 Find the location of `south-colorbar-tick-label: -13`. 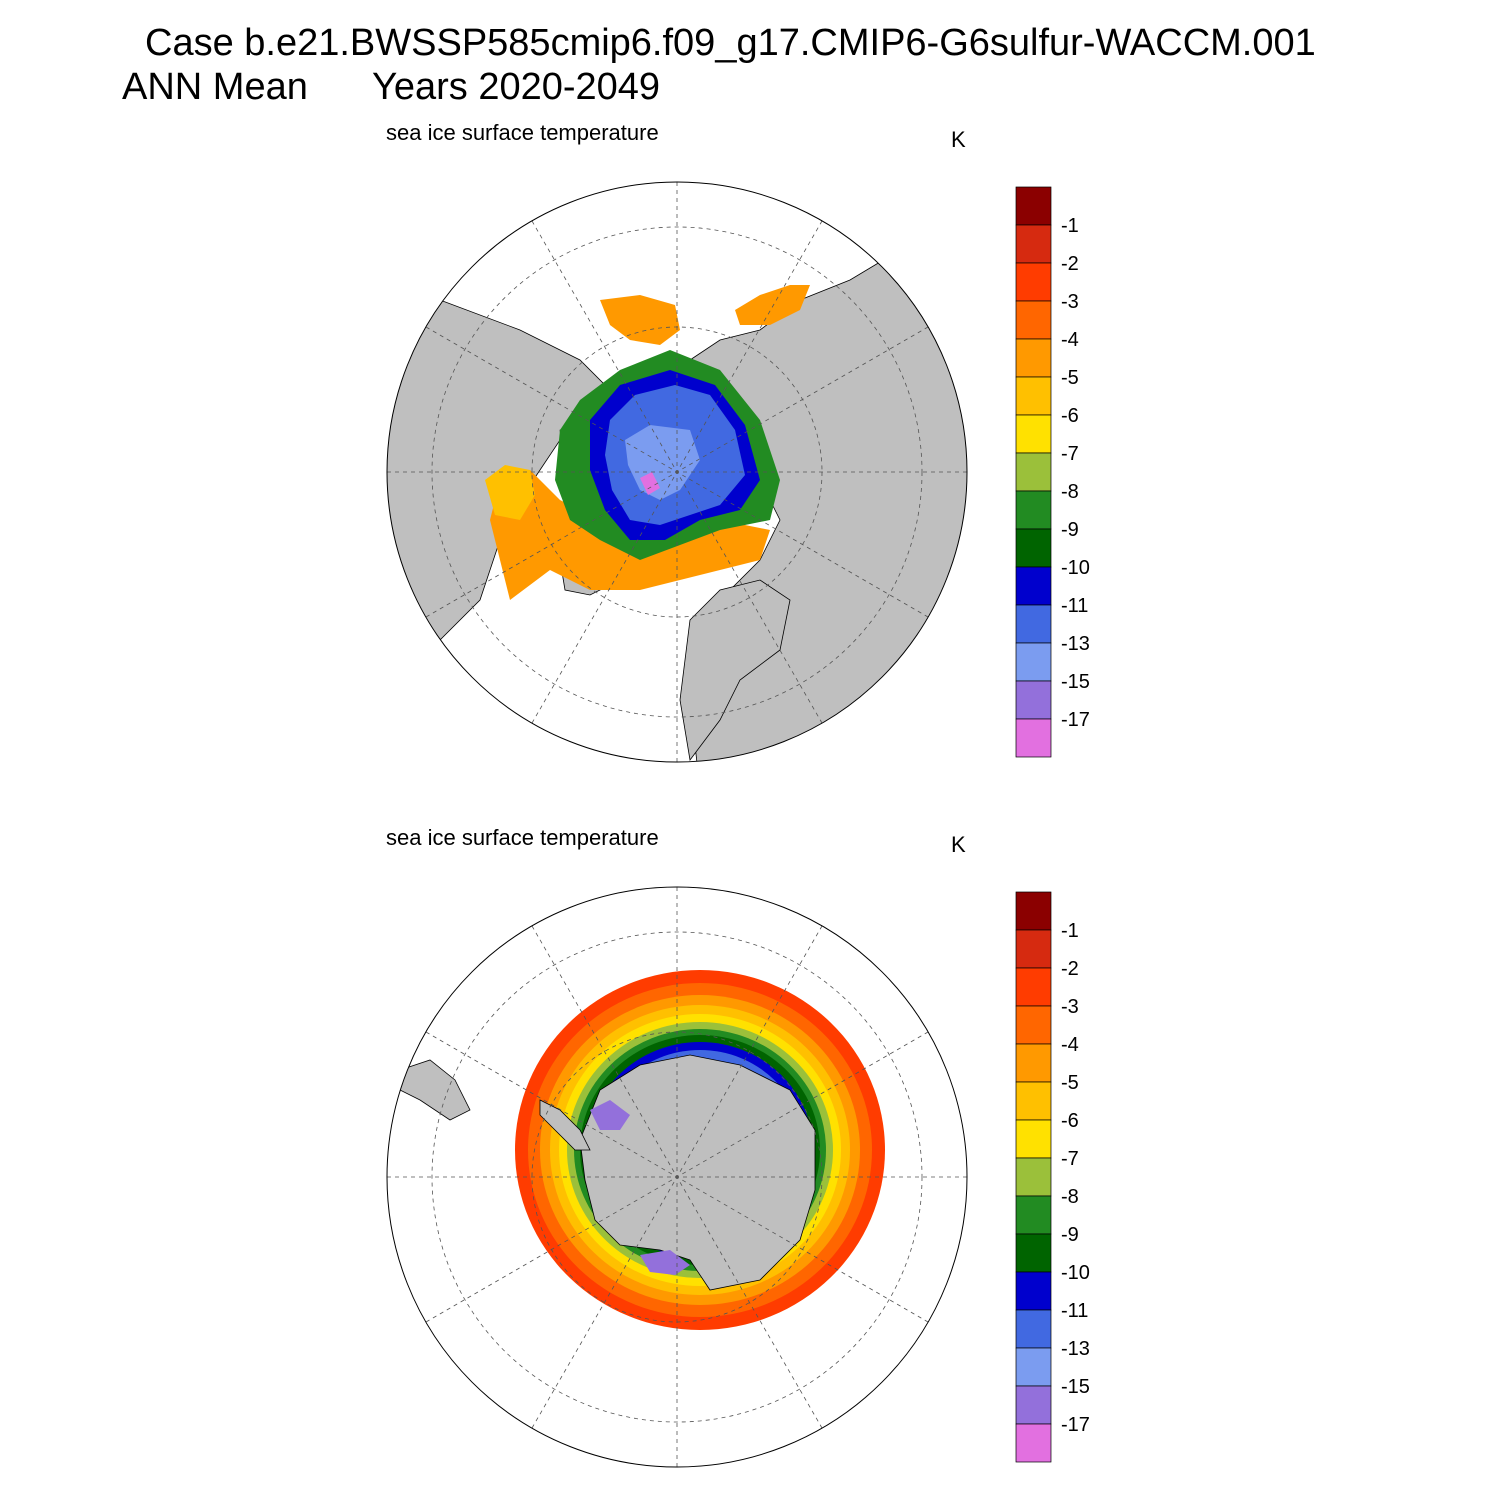

south-colorbar-tick-label: -13 is located at coordinates (1075, 1349).